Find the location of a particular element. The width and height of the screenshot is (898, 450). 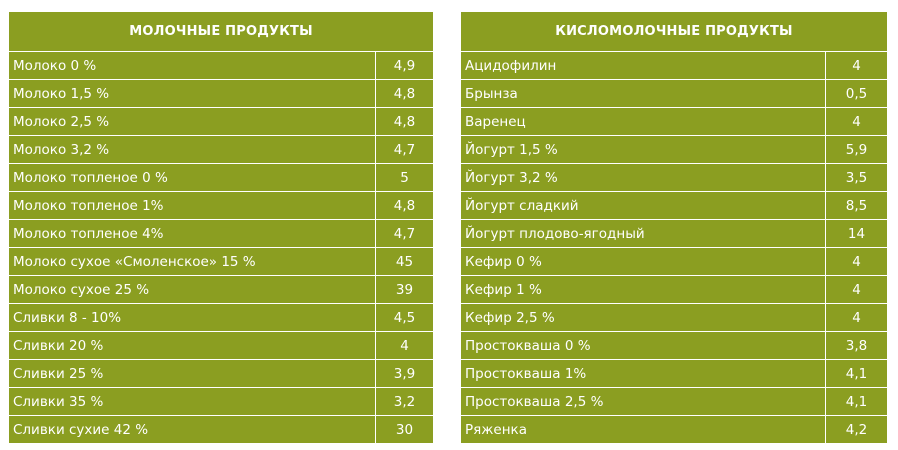

dairy-table-row: Молоко 3,2 % 4,7 is located at coordinates (221, 149).